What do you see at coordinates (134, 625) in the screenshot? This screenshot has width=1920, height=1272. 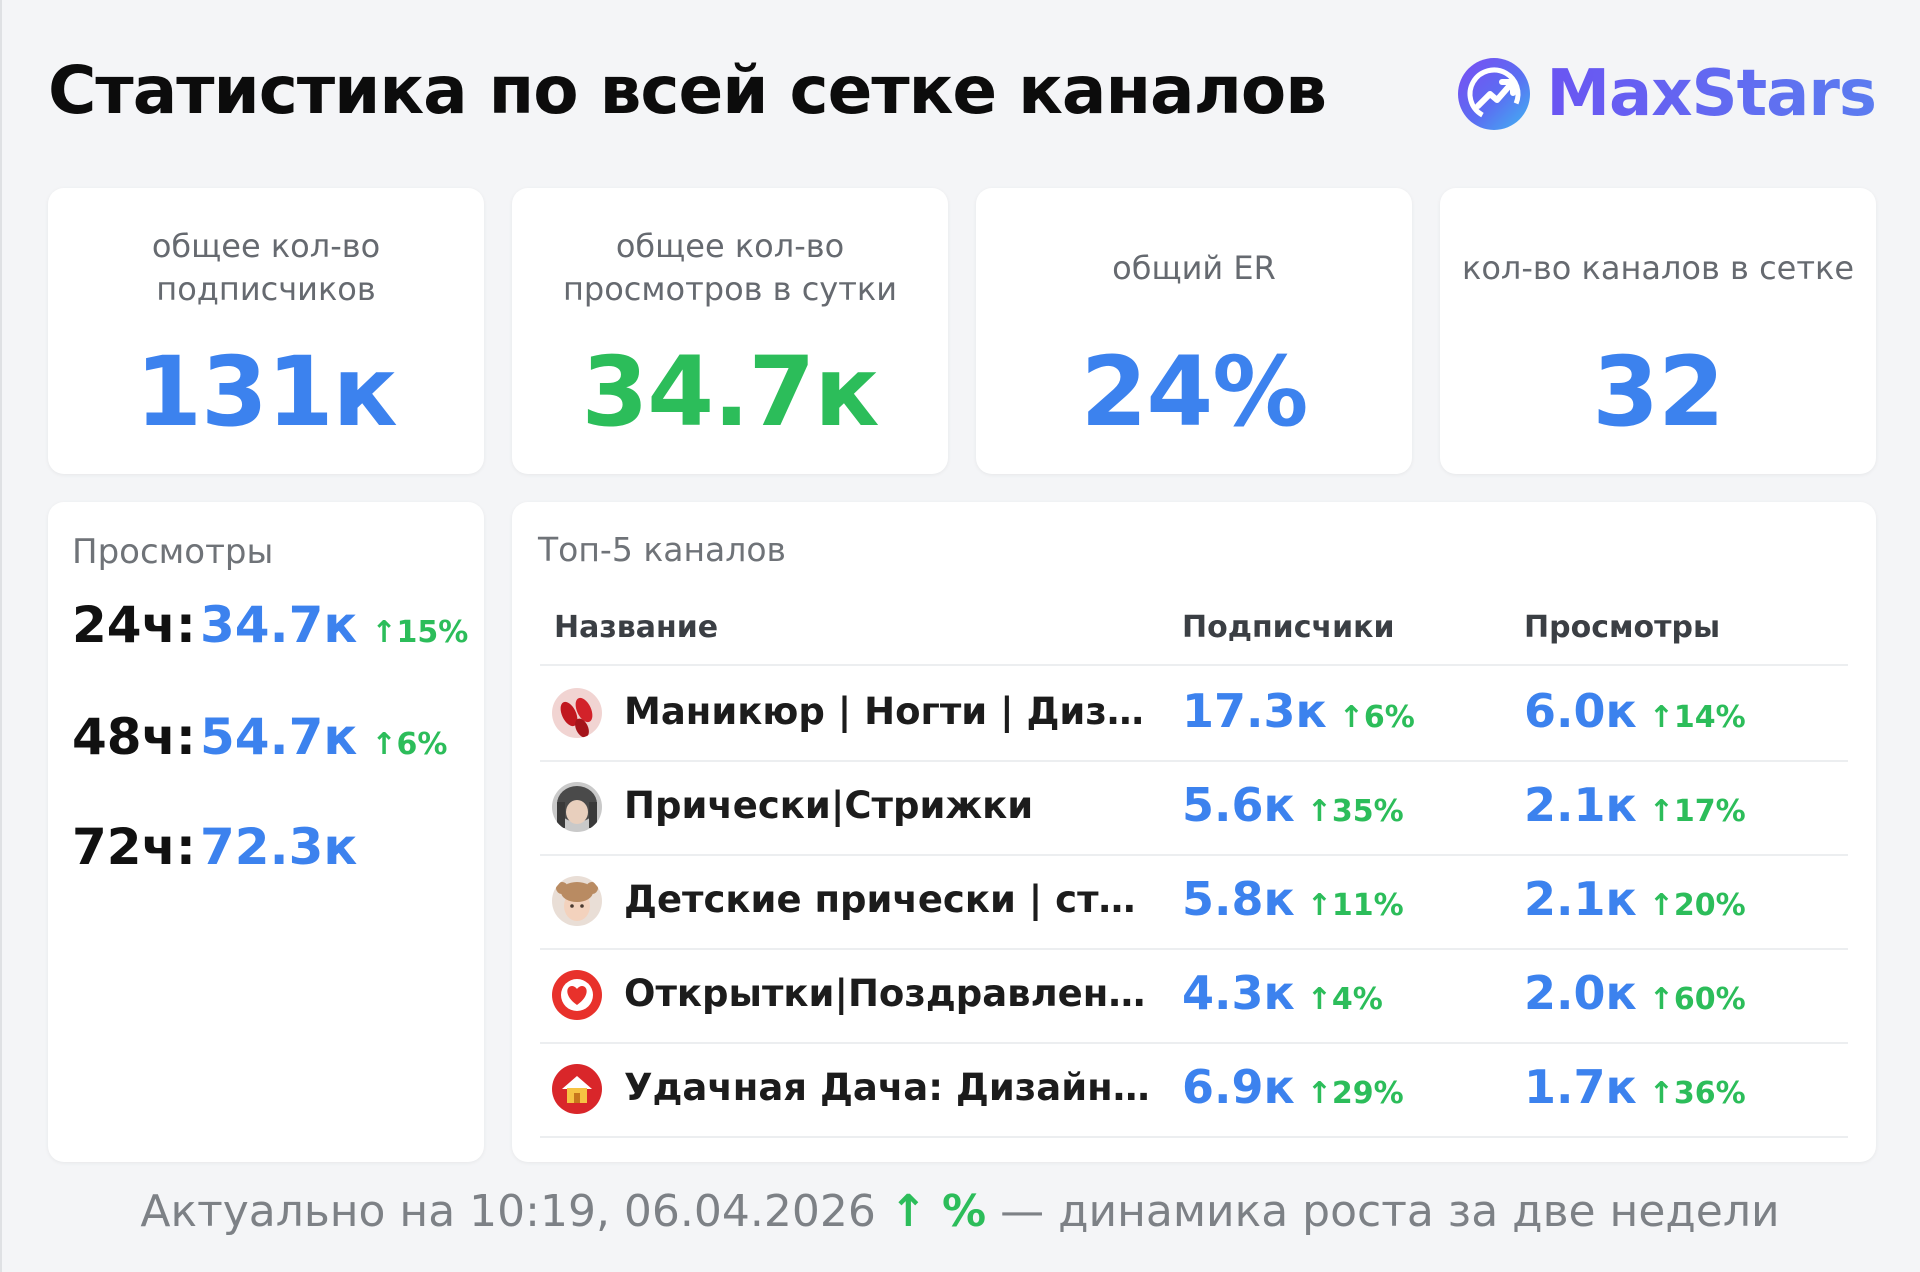 I see `views-period: 24ч:` at bounding box center [134, 625].